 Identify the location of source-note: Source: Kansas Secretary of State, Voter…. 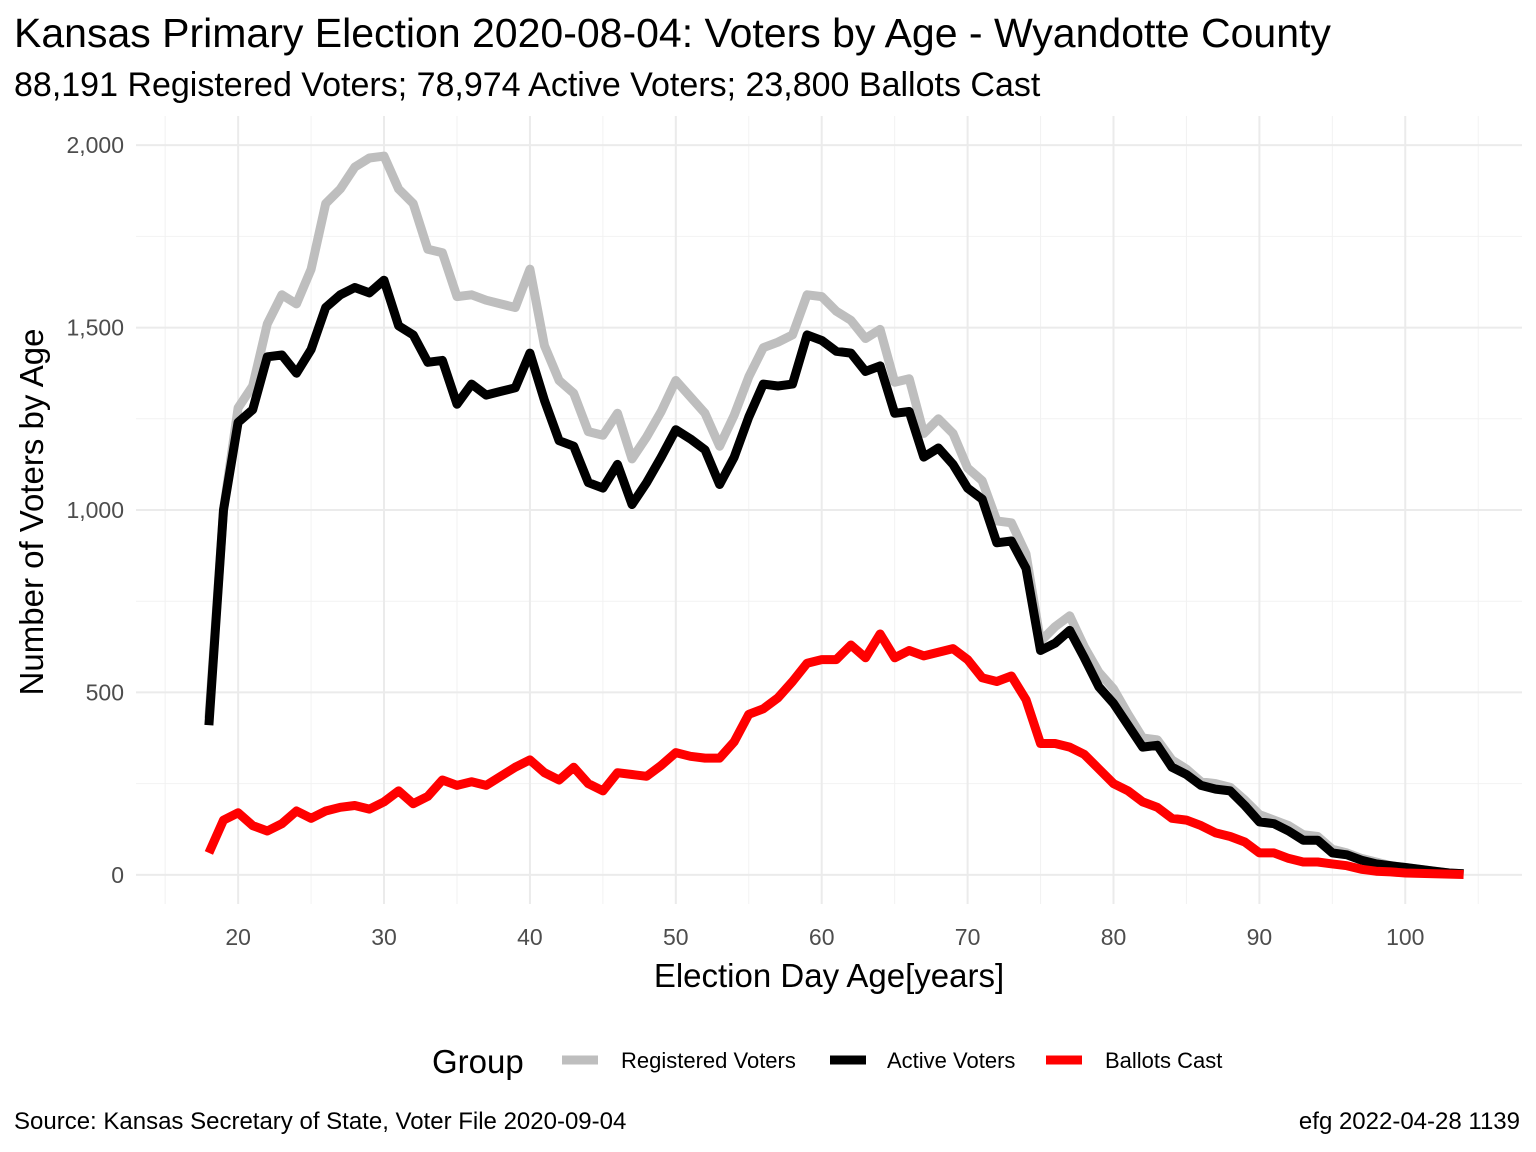
(320, 1121).